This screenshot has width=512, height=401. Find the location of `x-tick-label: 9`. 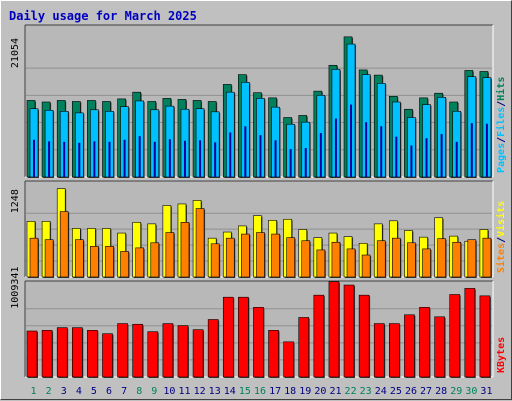

x-tick-label: 9 is located at coordinates (154, 391).